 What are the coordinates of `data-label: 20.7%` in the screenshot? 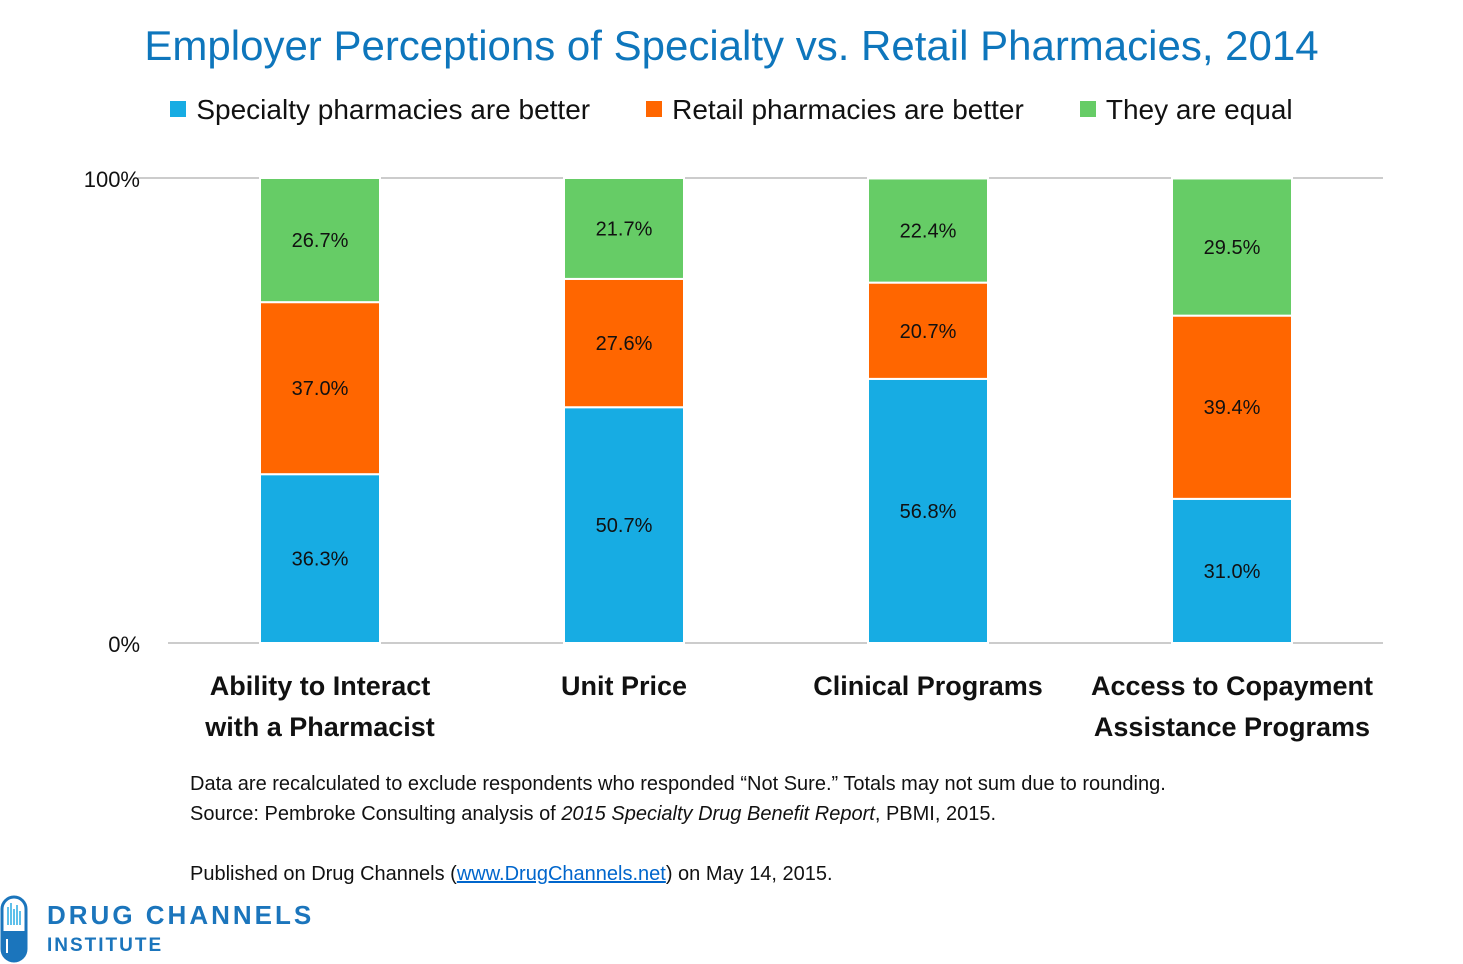 It's located at (928, 332).